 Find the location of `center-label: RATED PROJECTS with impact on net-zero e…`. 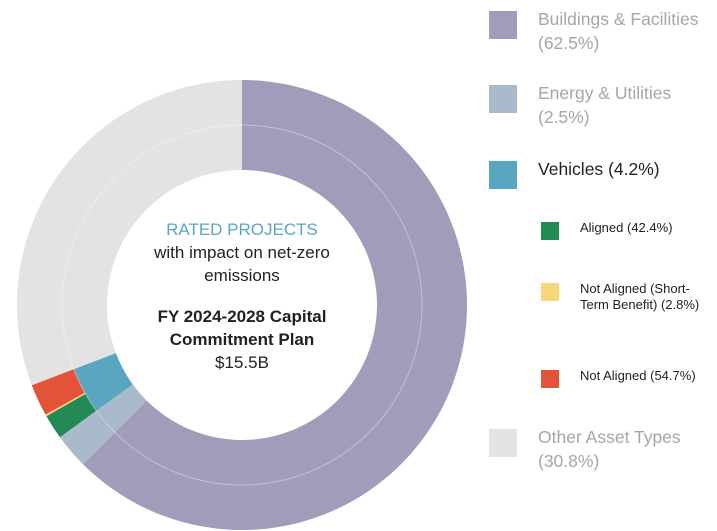

center-label: RATED PROJECTS with impact on net-zero e… is located at coordinates (242, 296).